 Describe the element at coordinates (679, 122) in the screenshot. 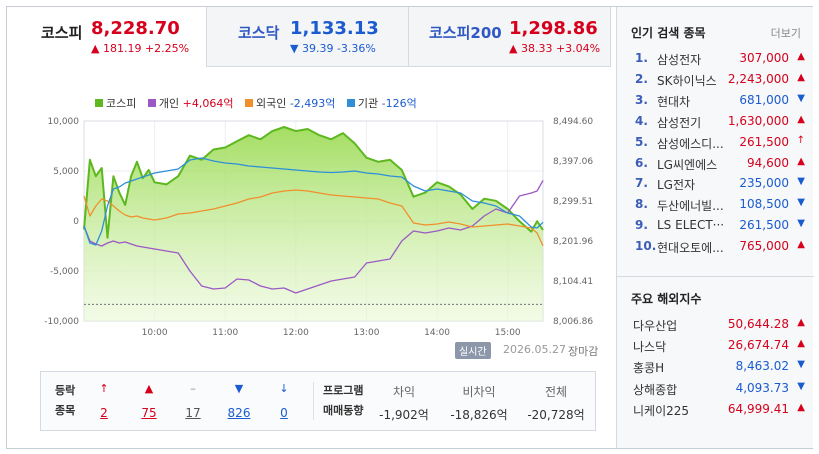

I see `stock-name: 삼성전기` at that location.